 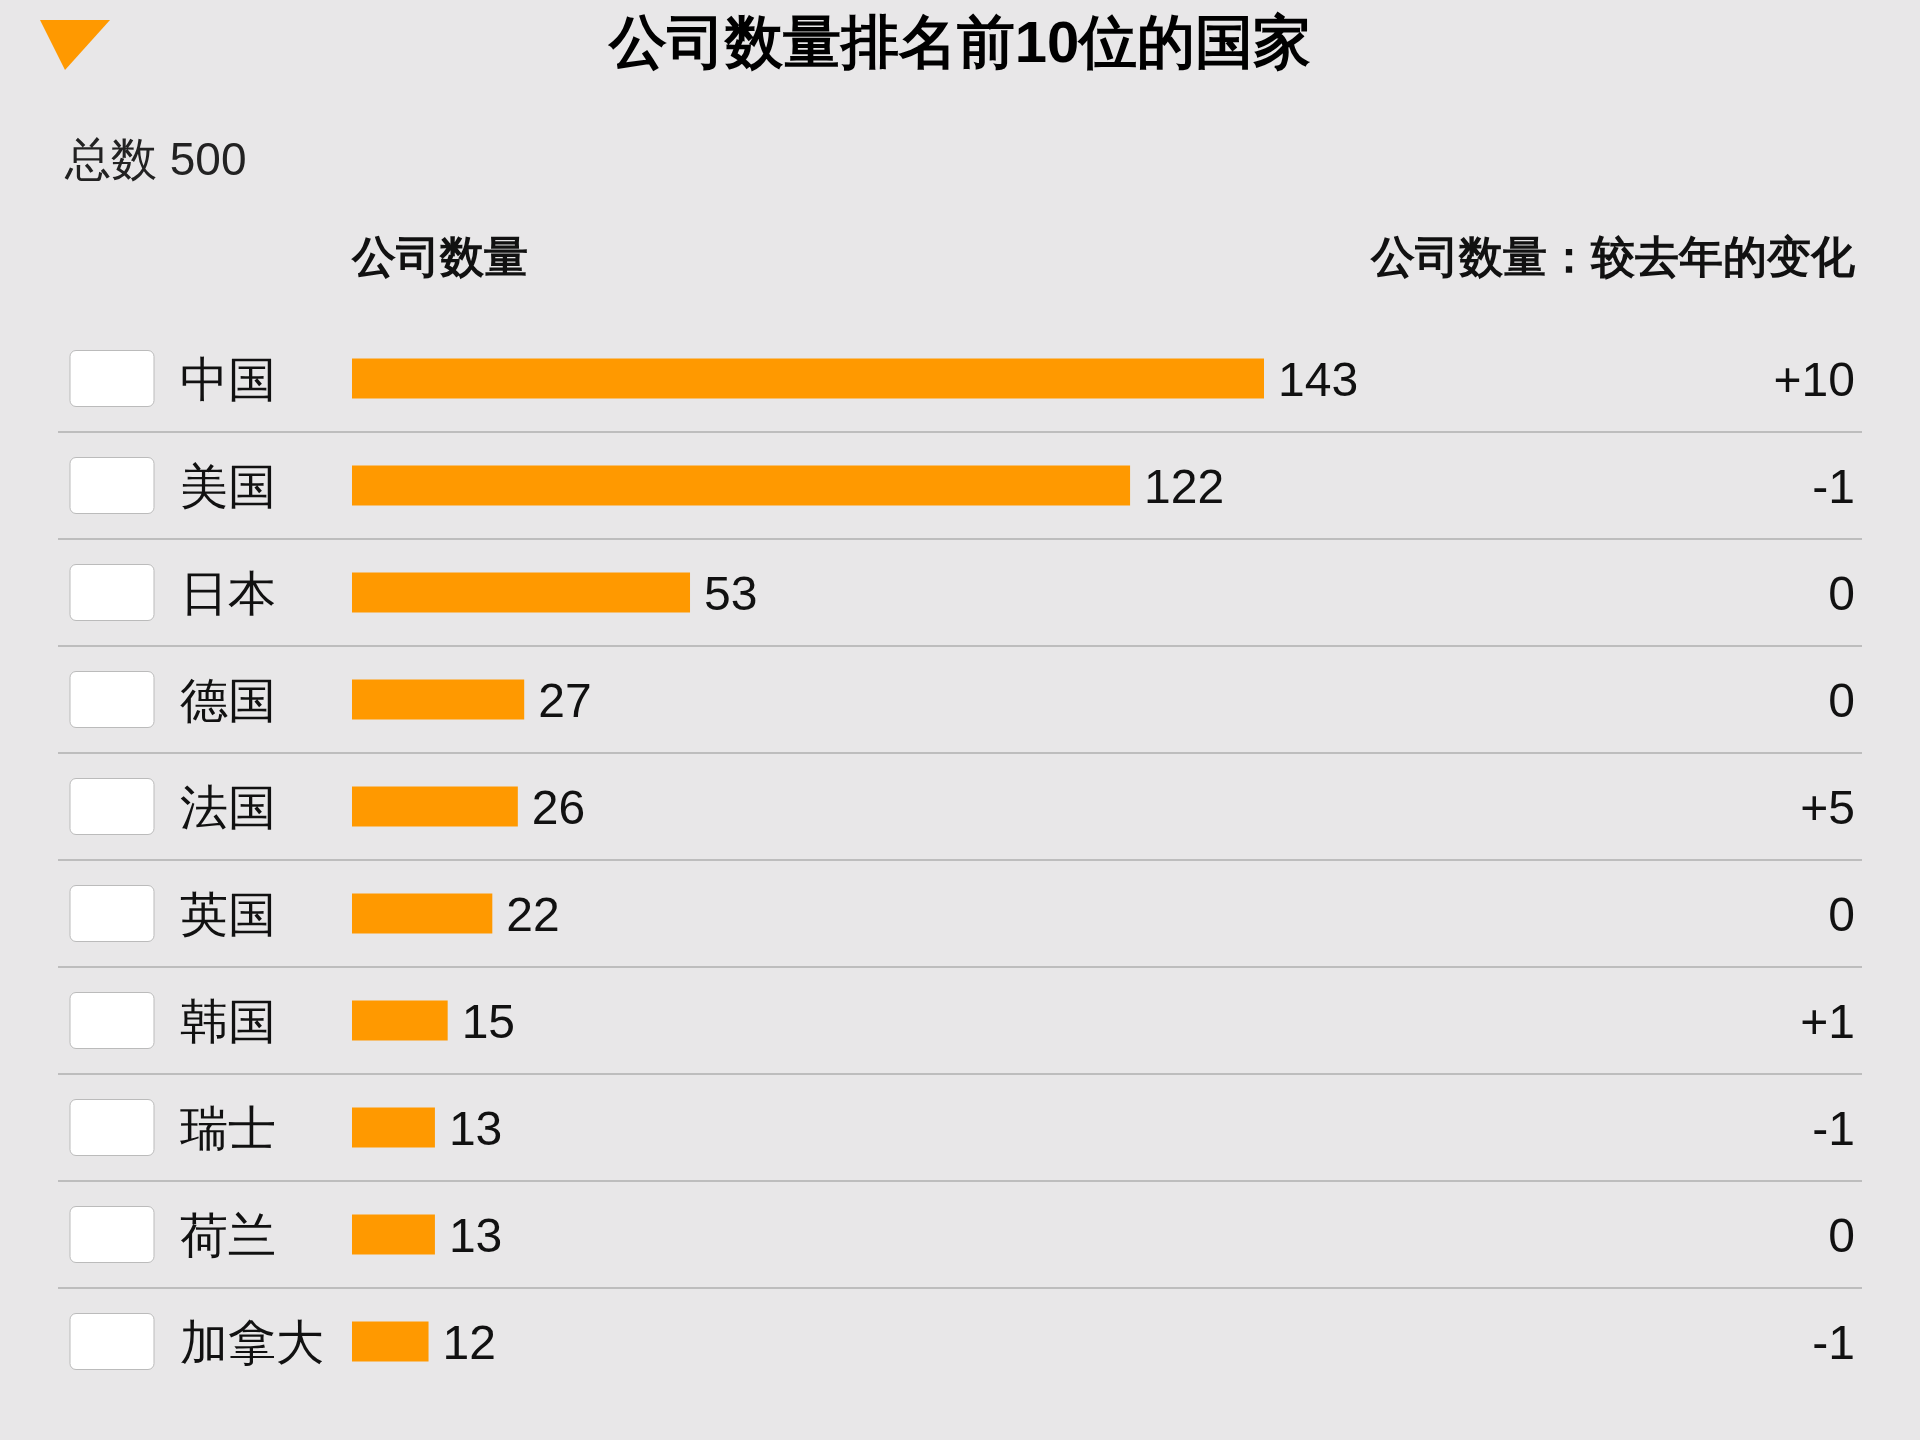 What do you see at coordinates (228, 700) in the screenshot?
I see `y-tick-label: 德国` at bounding box center [228, 700].